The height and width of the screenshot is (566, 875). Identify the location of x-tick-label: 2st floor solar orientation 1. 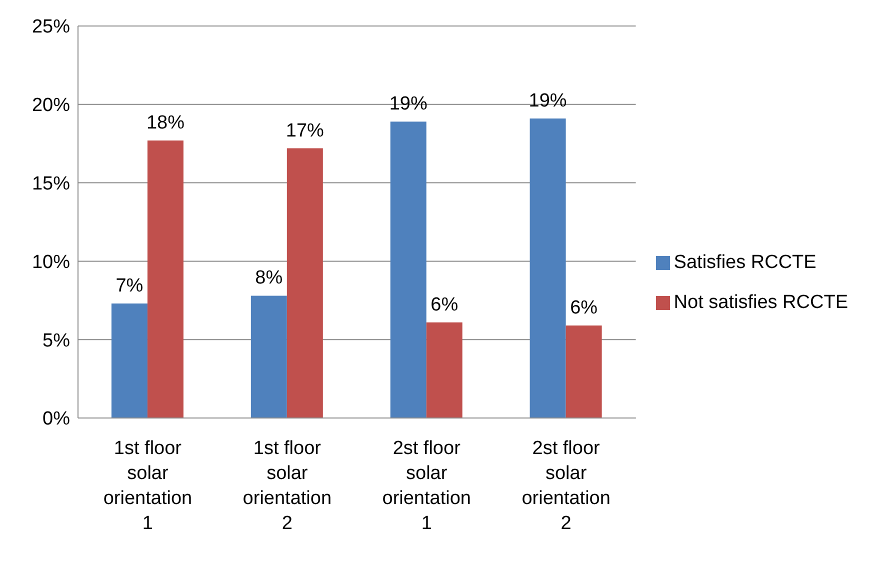
(426, 486).